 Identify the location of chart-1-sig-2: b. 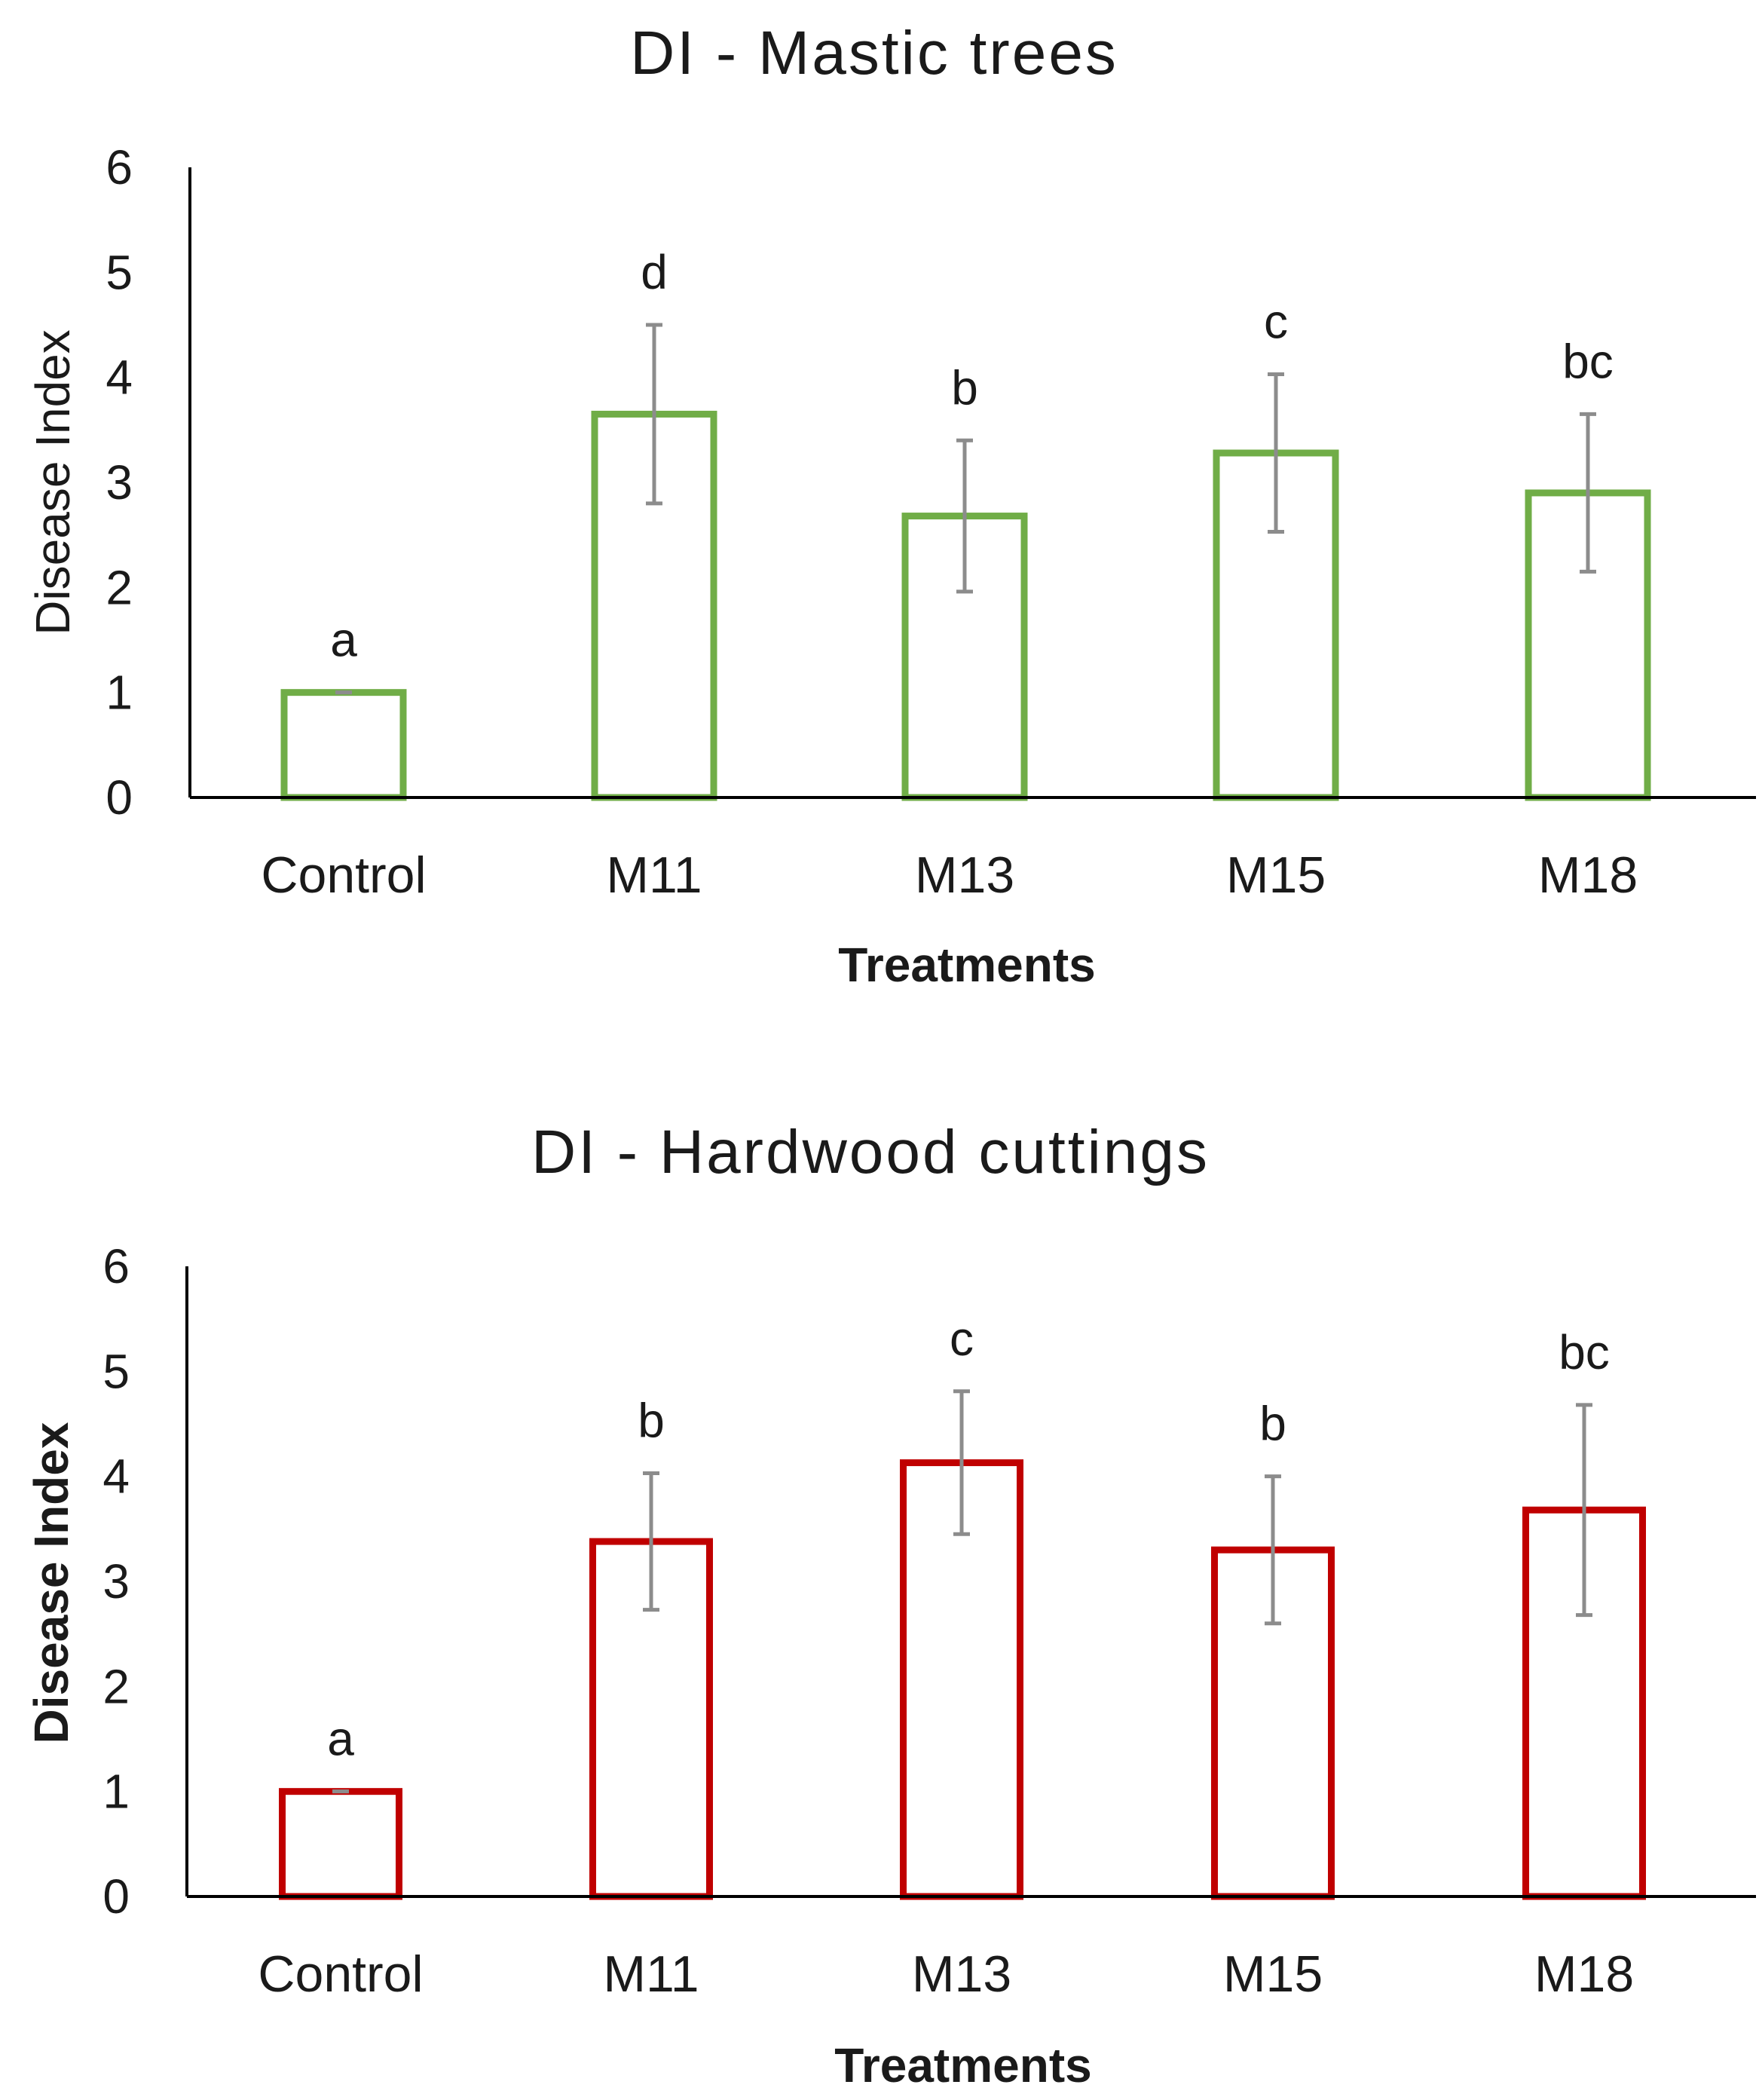
(964, 388).